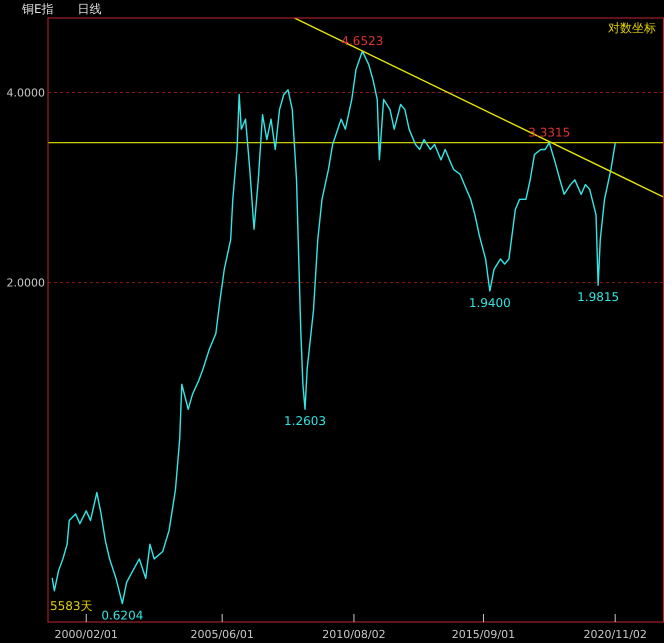 The height and width of the screenshot is (643, 664). Describe the element at coordinates (25, 283) in the screenshot. I see `y-tick-label: 2.0000` at that location.